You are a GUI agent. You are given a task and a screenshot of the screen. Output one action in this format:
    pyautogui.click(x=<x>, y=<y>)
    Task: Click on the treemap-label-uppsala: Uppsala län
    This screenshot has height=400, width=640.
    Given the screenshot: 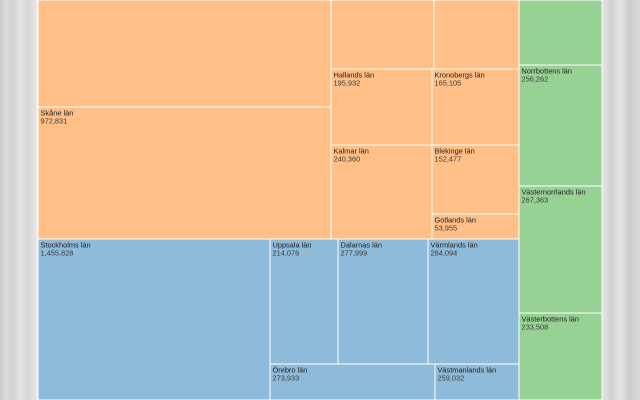 What is the action you would take?
    pyautogui.click(x=292, y=245)
    